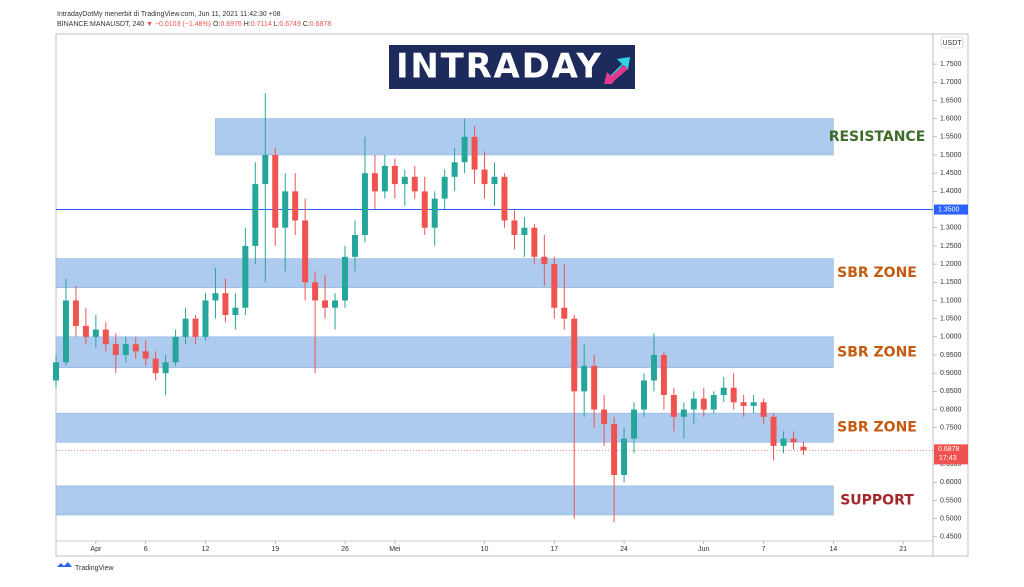 The height and width of the screenshot is (587, 1024). Describe the element at coordinates (277, 24) in the screenshot. I see `ohlc-label: L:` at that location.